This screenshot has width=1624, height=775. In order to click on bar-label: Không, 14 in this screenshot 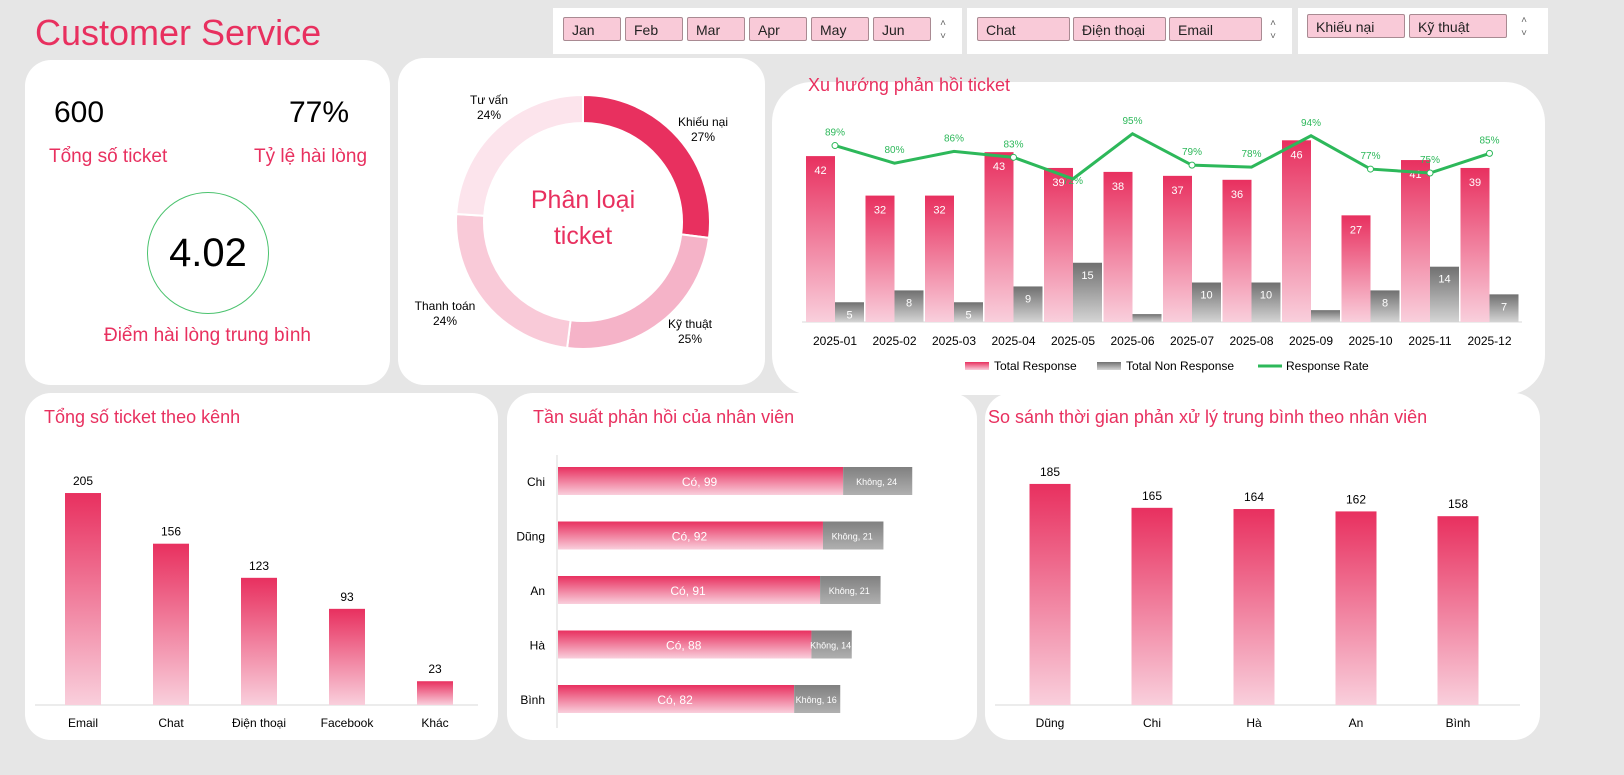, I will do `click(830, 646)`.